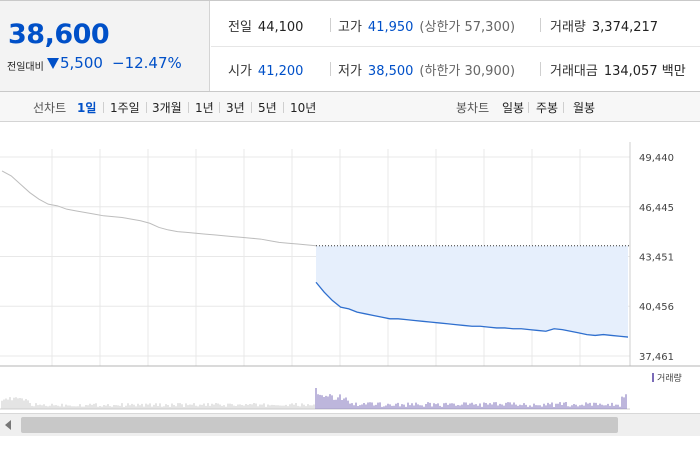  Describe the element at coordinates (604, 27) in the screenshot. I see `stat-volume: 거래량 3,374,217` at that location.